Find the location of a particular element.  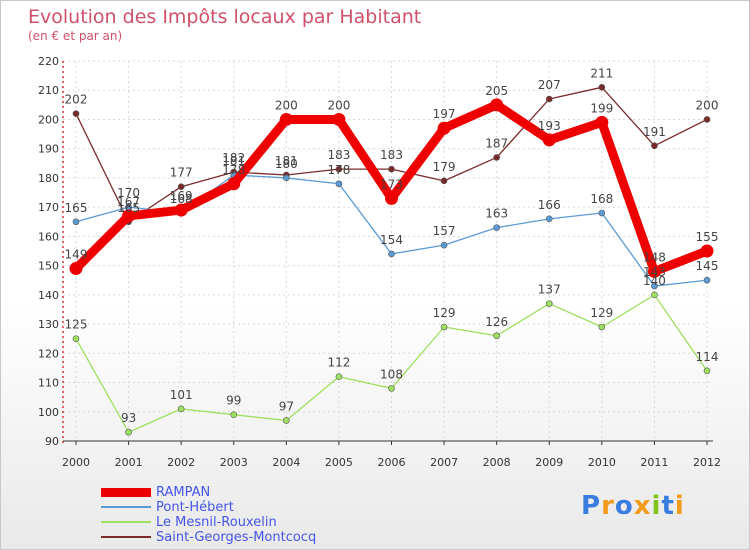

series-le-mesnil-rouxelin-data-label: 129 is located at coordinates (444, 313).